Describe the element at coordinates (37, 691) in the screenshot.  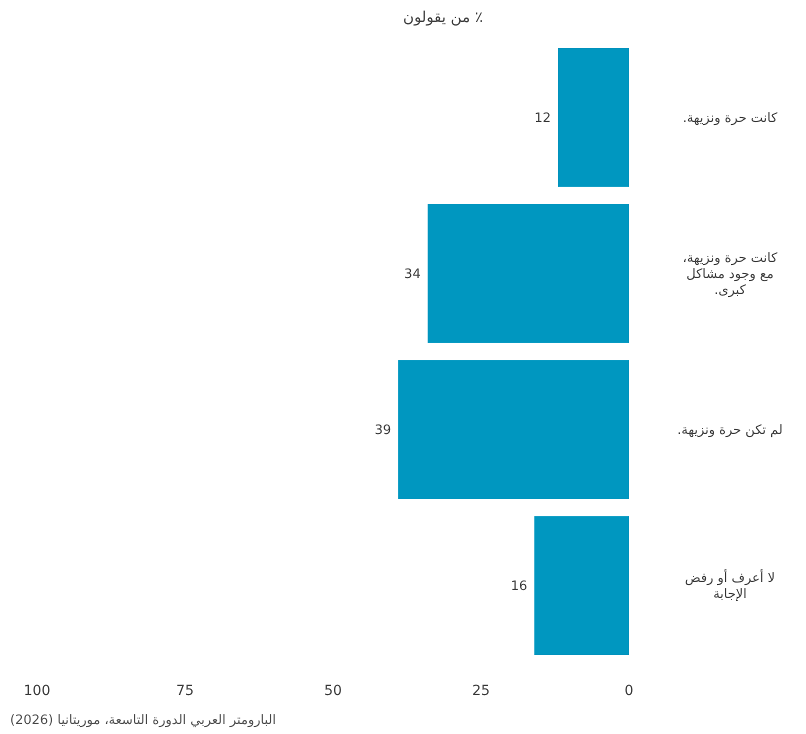
I see `x-tick-label: 100` at that location.